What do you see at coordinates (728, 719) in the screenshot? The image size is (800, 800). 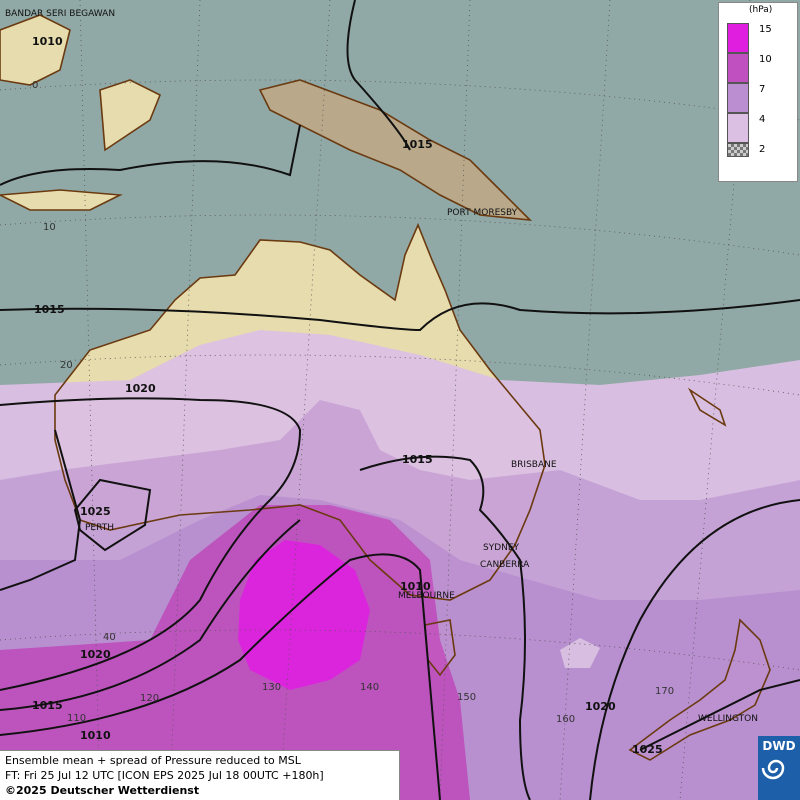 I see `place-label: WELLINGTON` at bounding box center [728, 719].